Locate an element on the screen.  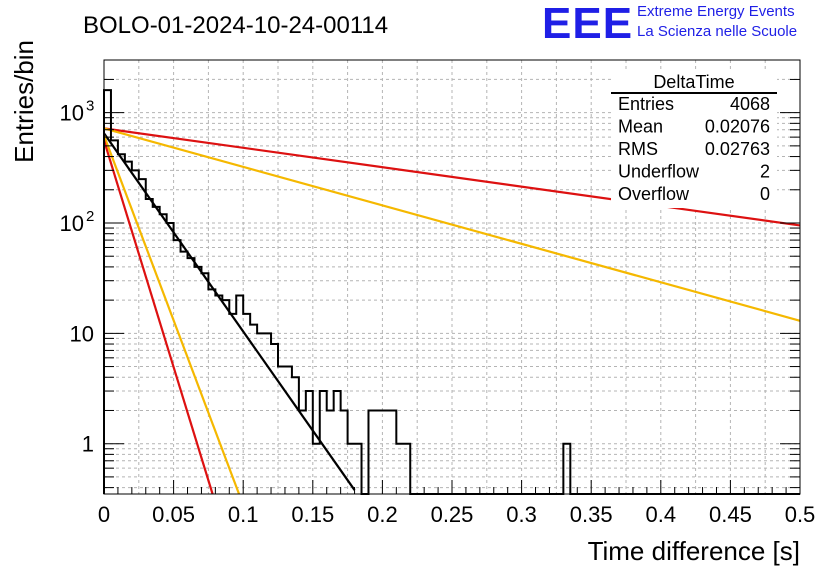
x-tick-label: 0 is located at coordinates (104, 514).